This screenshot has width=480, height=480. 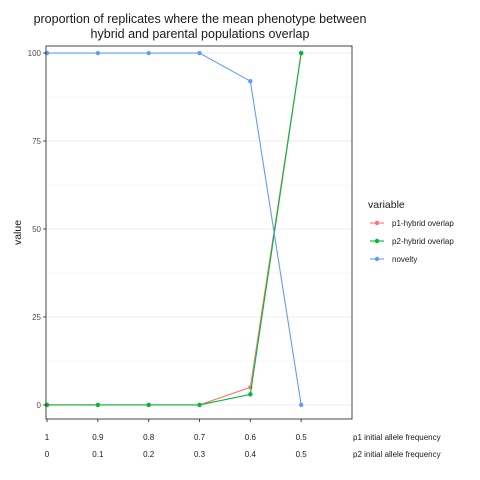 What do you see at coordinates (35, 53) in the screenshot?
I see `y-tick-label: 100` at bounding box center [35, 53].